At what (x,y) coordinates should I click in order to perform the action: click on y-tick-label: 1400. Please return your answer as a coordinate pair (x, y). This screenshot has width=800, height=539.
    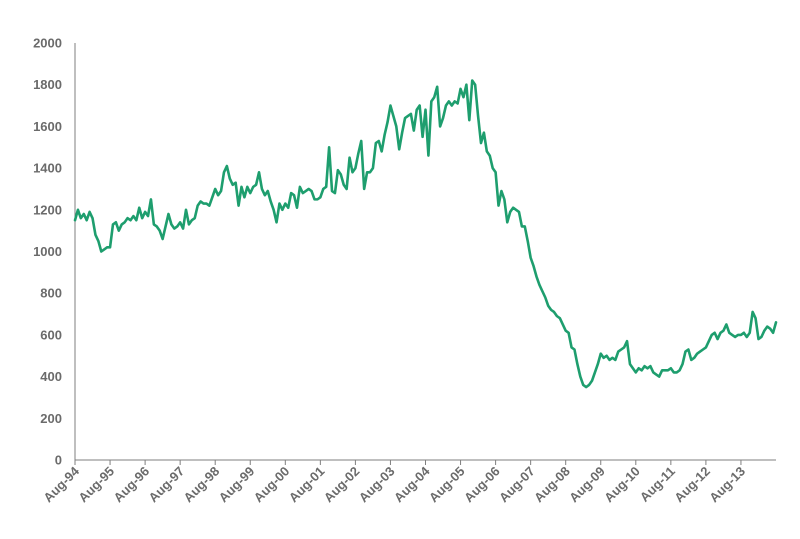
    Looking at the image, I should click on (47, 168).